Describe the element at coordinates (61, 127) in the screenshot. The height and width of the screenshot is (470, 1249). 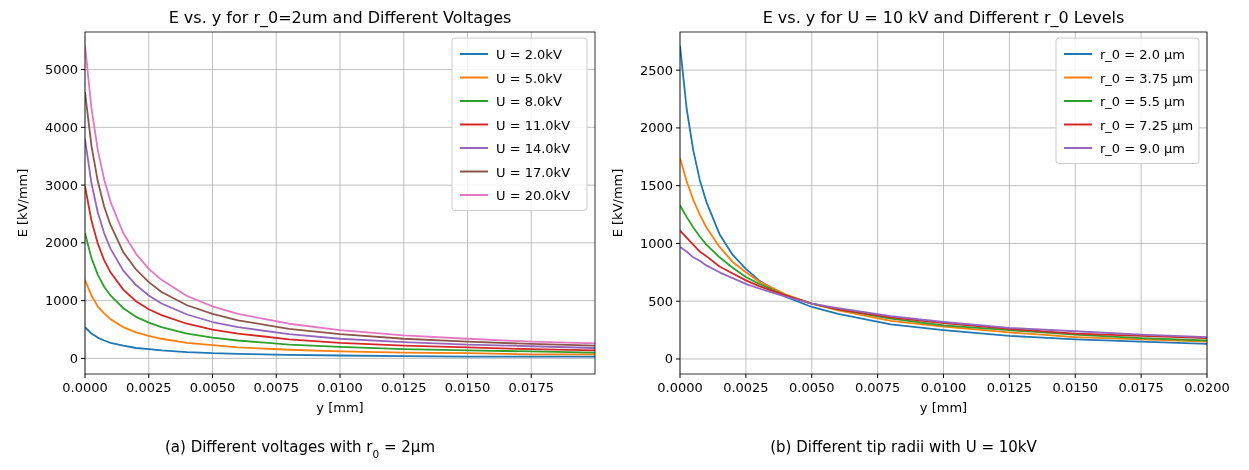
I see `y-tick-label: 4000` at that location.